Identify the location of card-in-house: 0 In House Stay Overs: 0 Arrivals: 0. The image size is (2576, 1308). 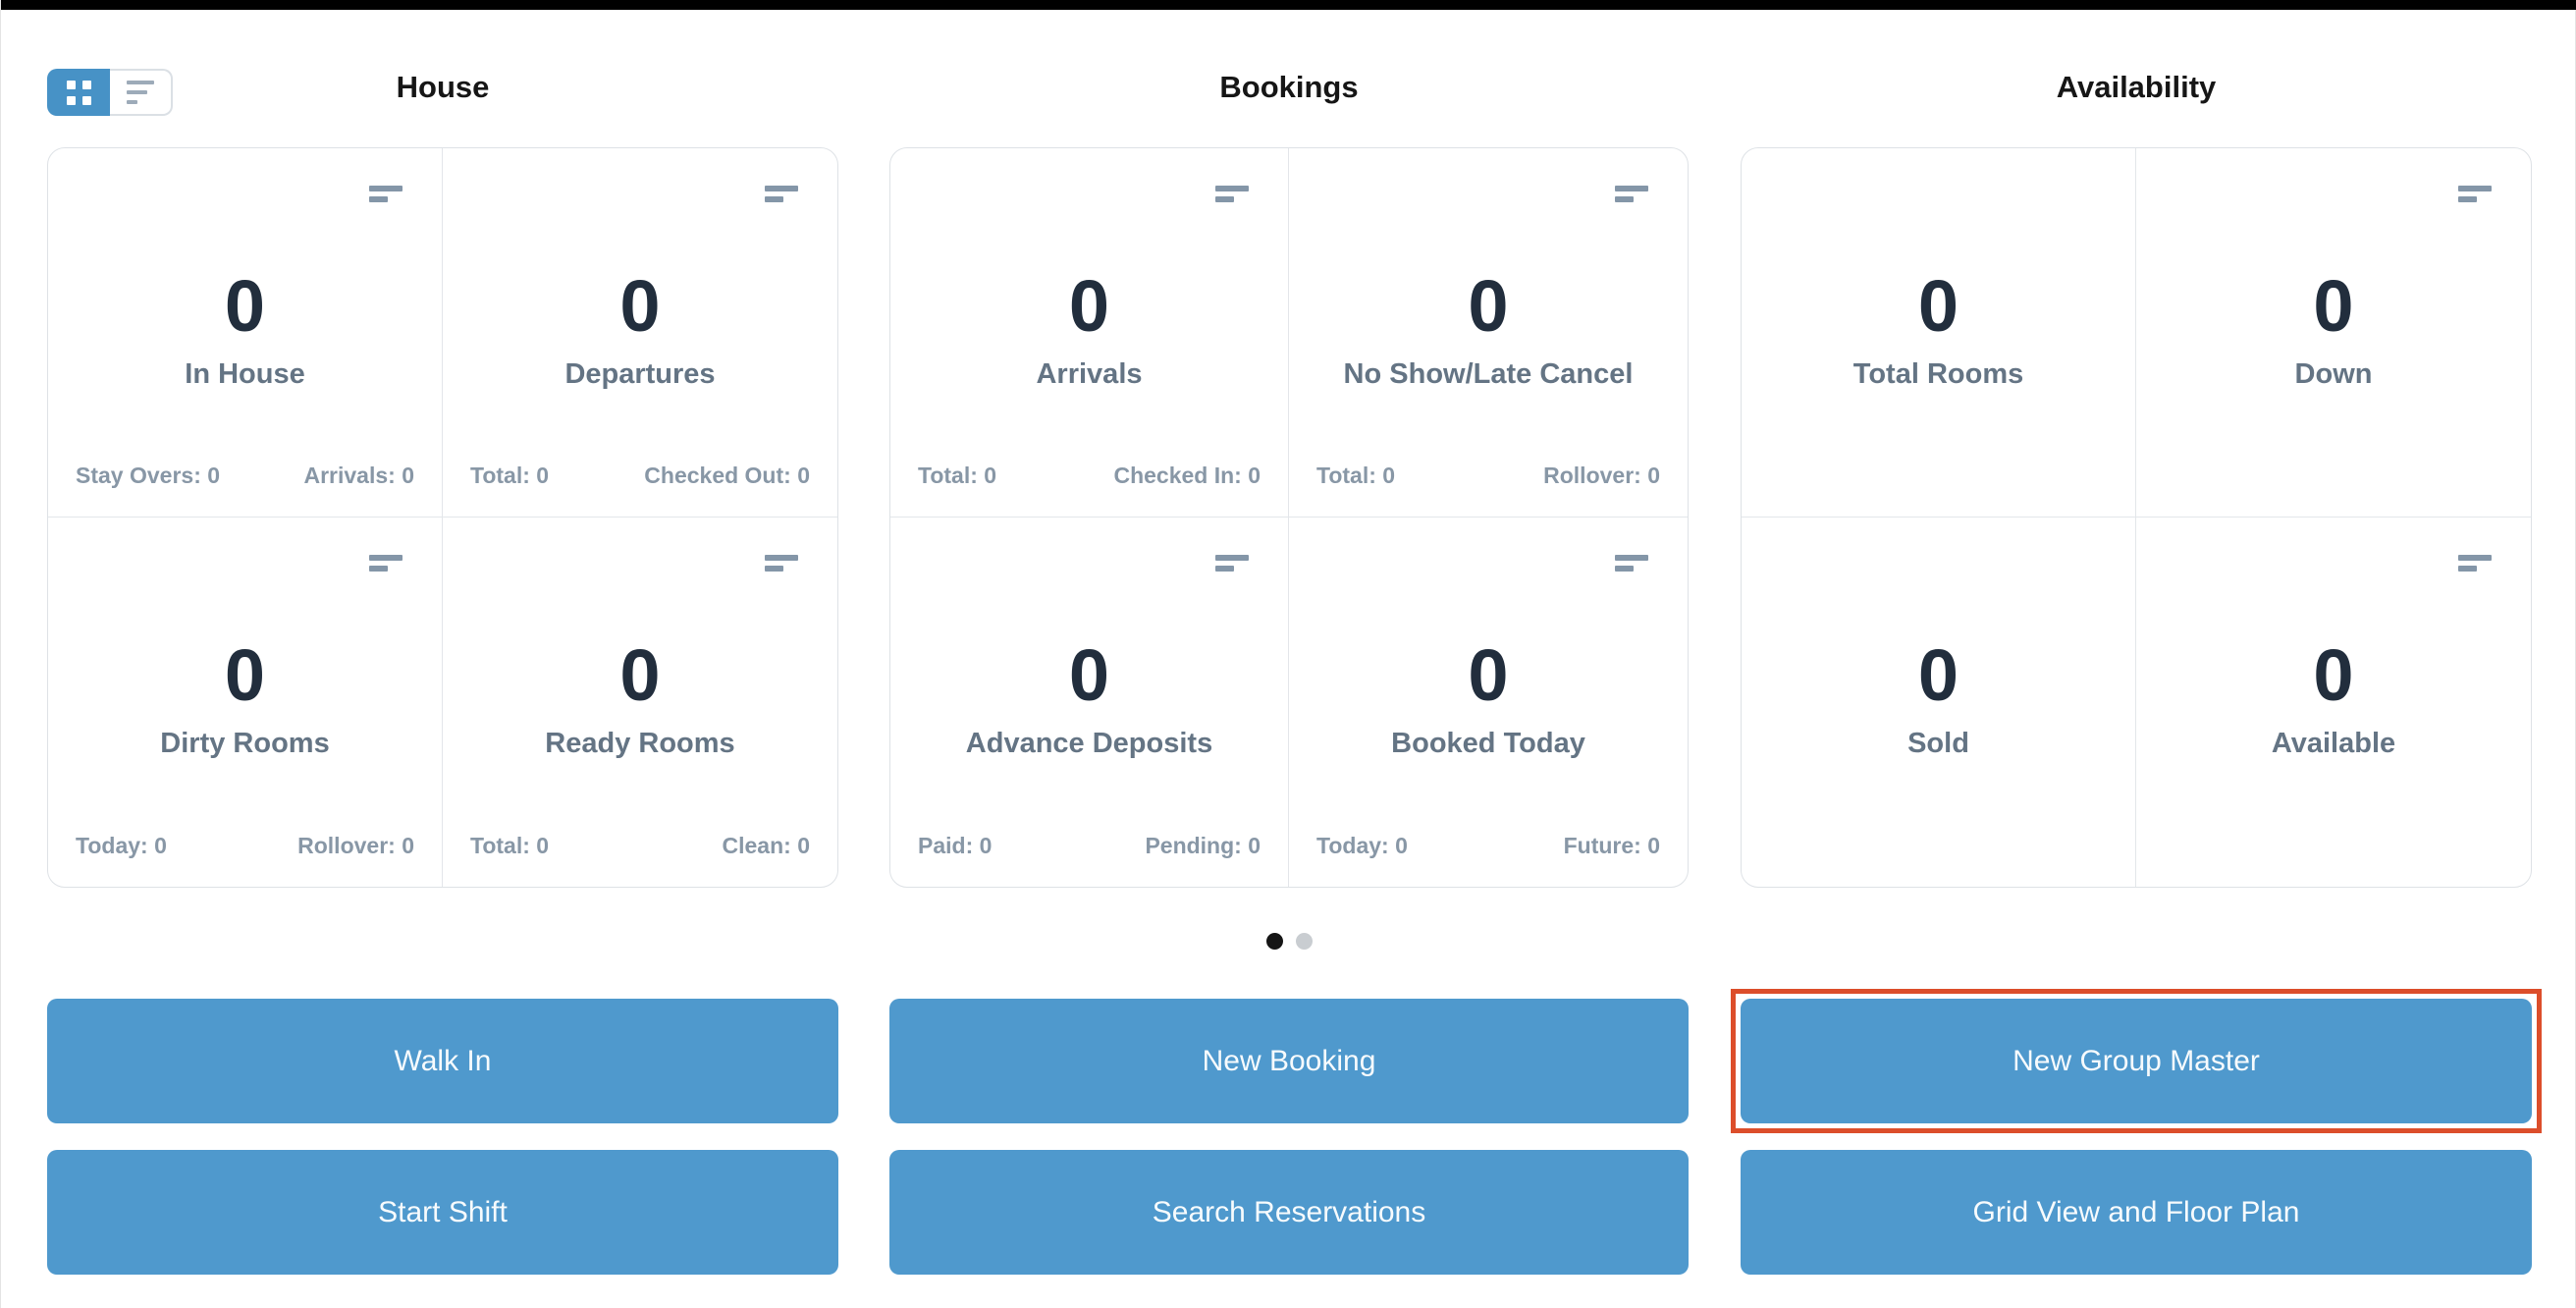
(245, 333).